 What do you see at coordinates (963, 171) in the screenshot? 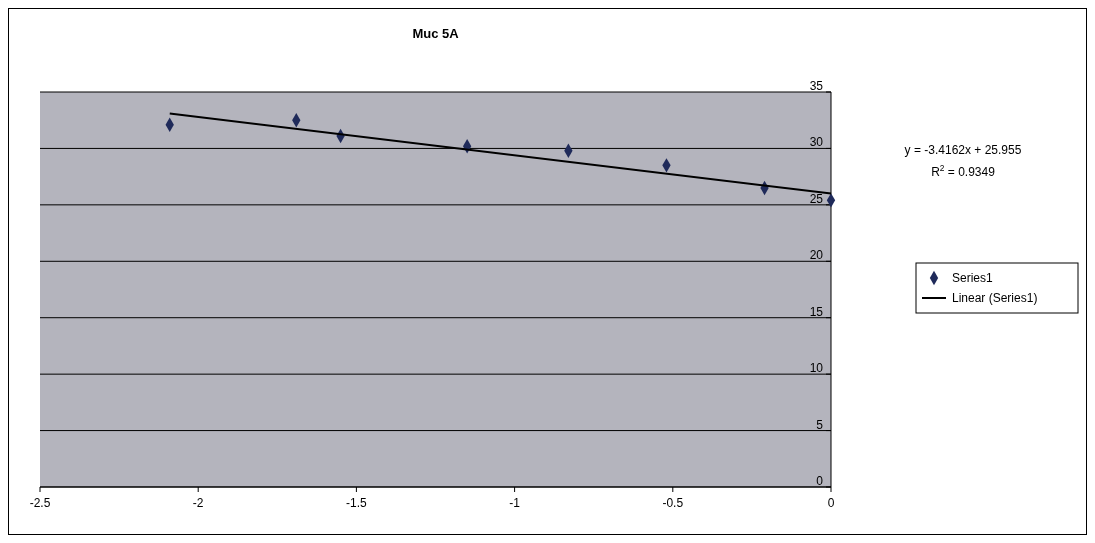
I see `text: R$^{2}$ = 0.9349` at bounding box center [963, 171].